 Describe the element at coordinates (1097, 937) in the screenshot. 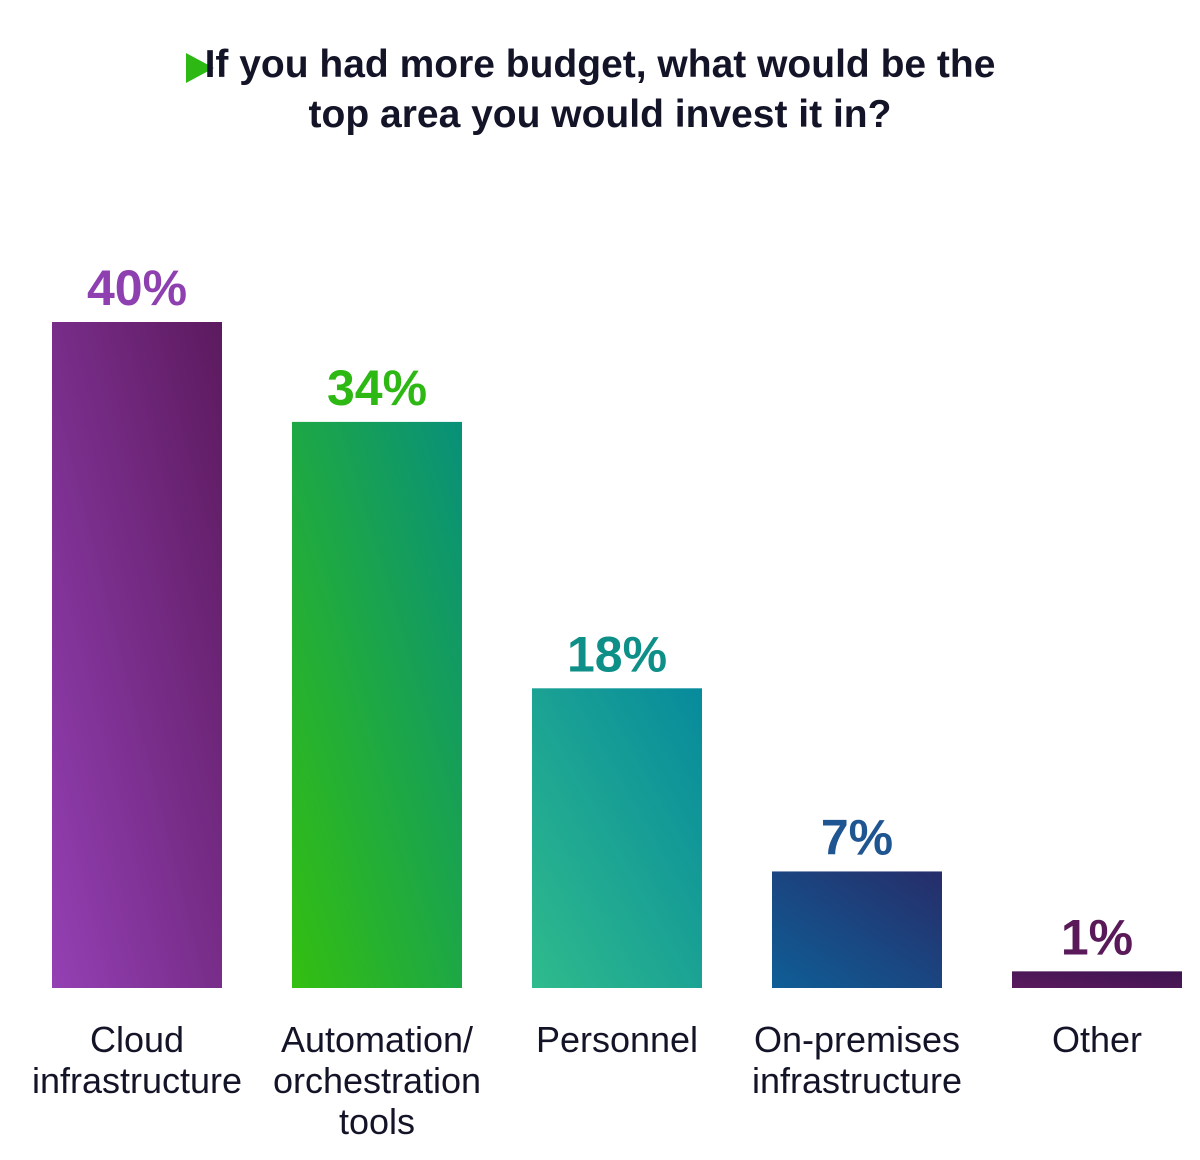

I see `value-label: 1%` at that location.